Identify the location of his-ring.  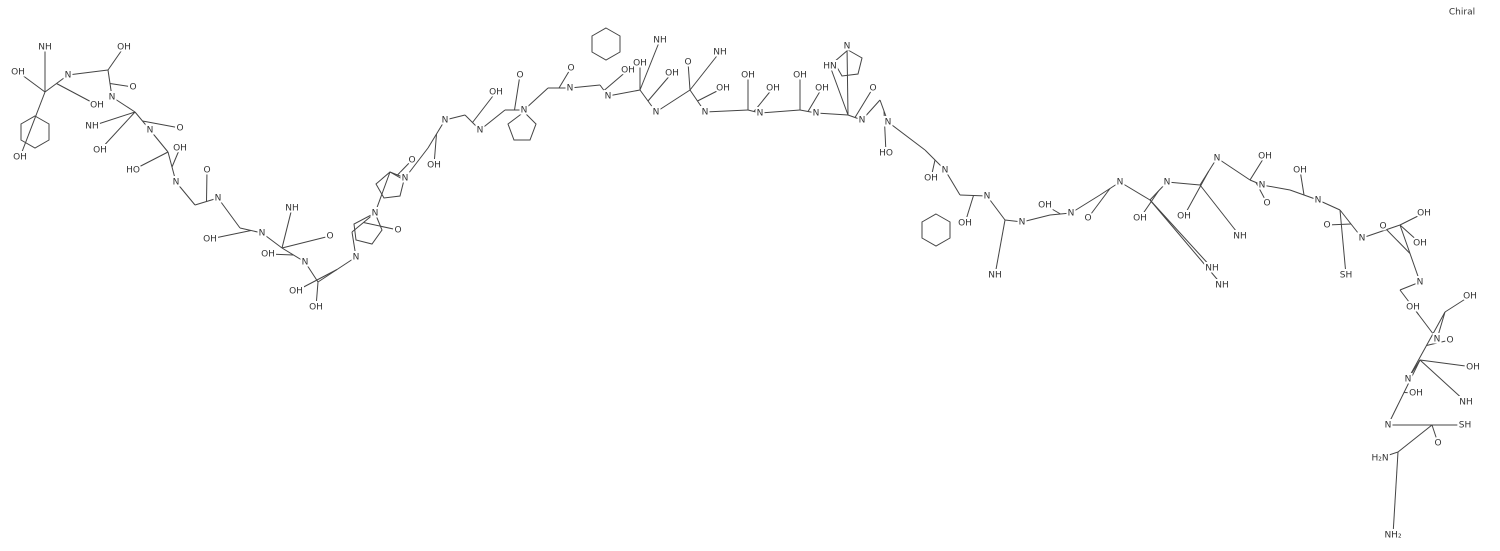
(848, 63).